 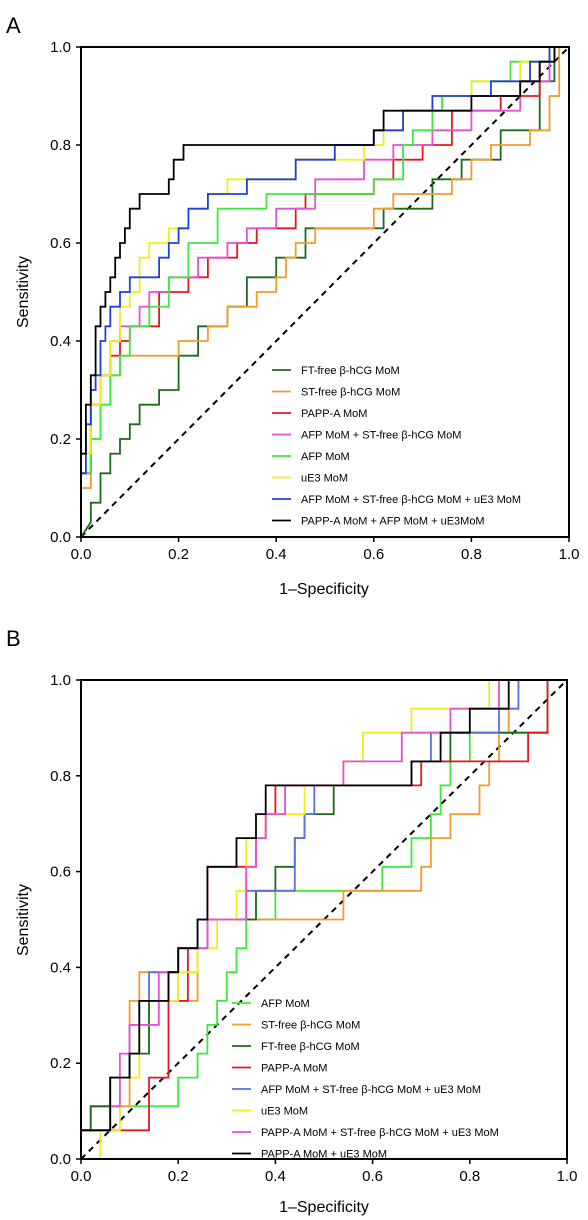 I want to click on panel-a-x-tick-label: 0.0, so click(x=81, y=554).